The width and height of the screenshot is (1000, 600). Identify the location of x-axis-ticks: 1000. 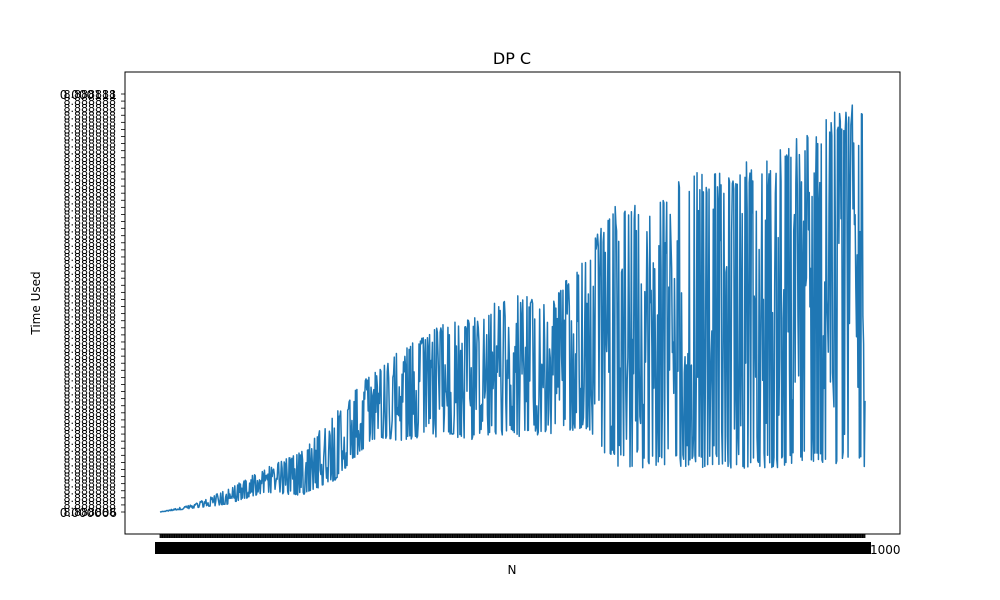
(528, 545).